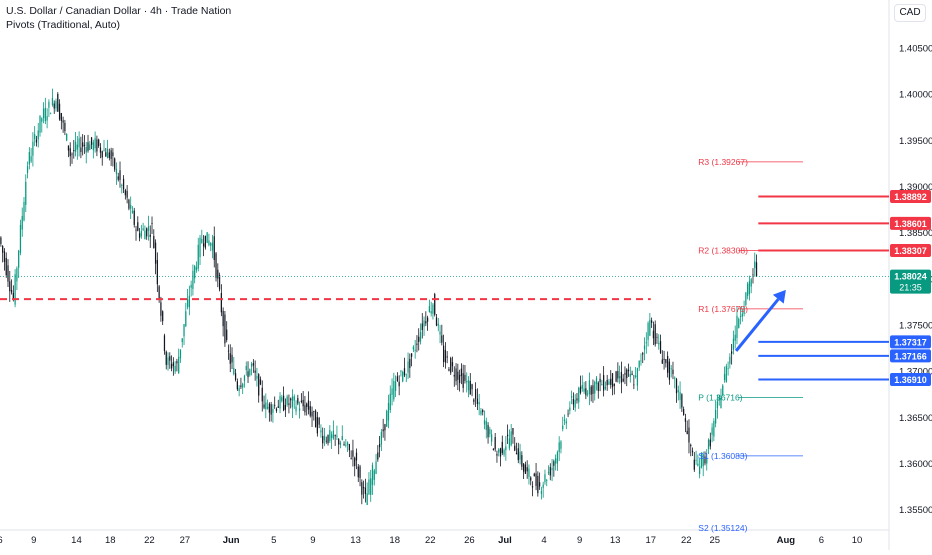 The height and width of the screenshot is (555, 932). Describe the element at coordinates (355, 540) in the screenshot. I see `x-tick-label: 13` at that location.